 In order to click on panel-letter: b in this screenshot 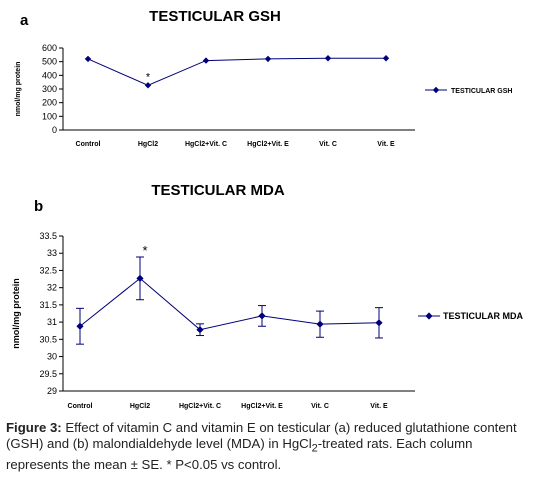, I will do `click(38, 206)`.